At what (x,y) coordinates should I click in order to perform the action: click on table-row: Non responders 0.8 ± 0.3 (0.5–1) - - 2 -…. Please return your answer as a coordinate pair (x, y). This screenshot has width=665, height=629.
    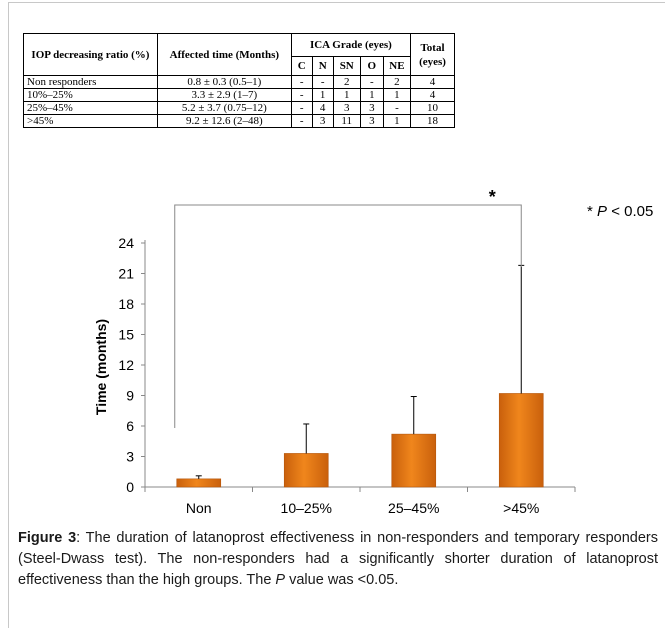
    Looking at the image, I should click on (239, 82).